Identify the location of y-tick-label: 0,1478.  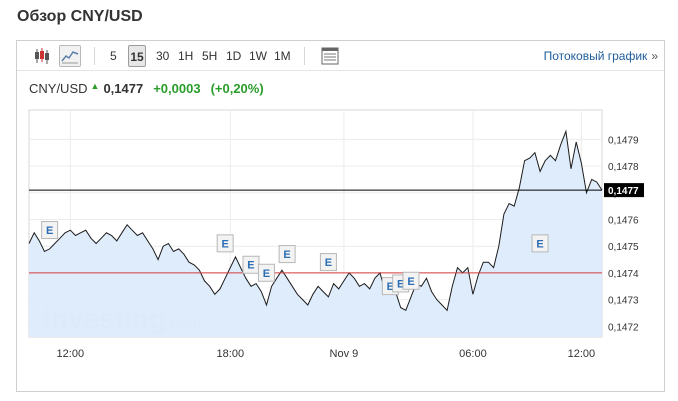
(623, 167).